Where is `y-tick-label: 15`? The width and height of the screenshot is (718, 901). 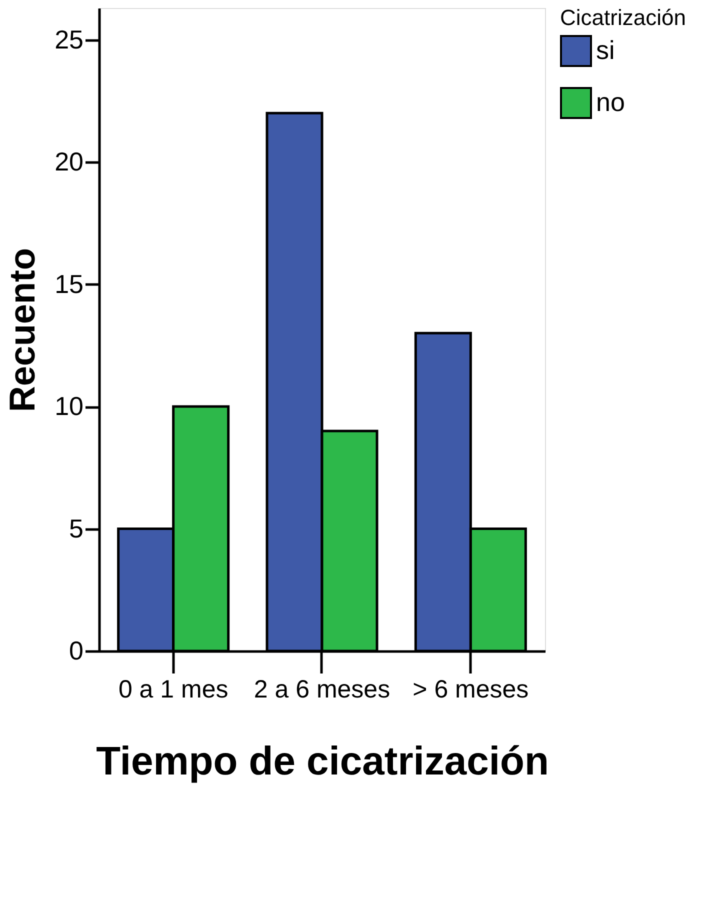
y-tick-label: 15 is located at coordinates (69, 283).